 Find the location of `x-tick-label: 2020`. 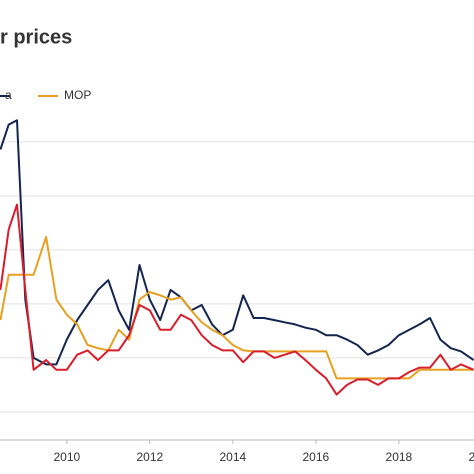

x-tick-label: 2020 is located at coordinates (471, 457).